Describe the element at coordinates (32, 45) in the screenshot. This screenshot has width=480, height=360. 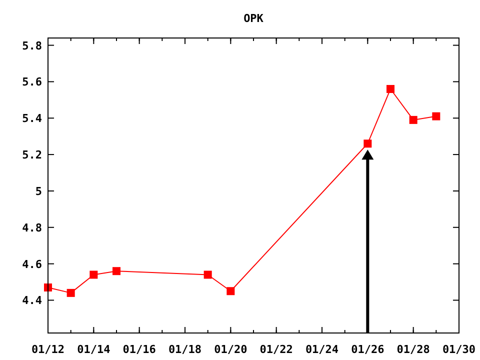
I see `y-tick-label: 5.8` at that location.